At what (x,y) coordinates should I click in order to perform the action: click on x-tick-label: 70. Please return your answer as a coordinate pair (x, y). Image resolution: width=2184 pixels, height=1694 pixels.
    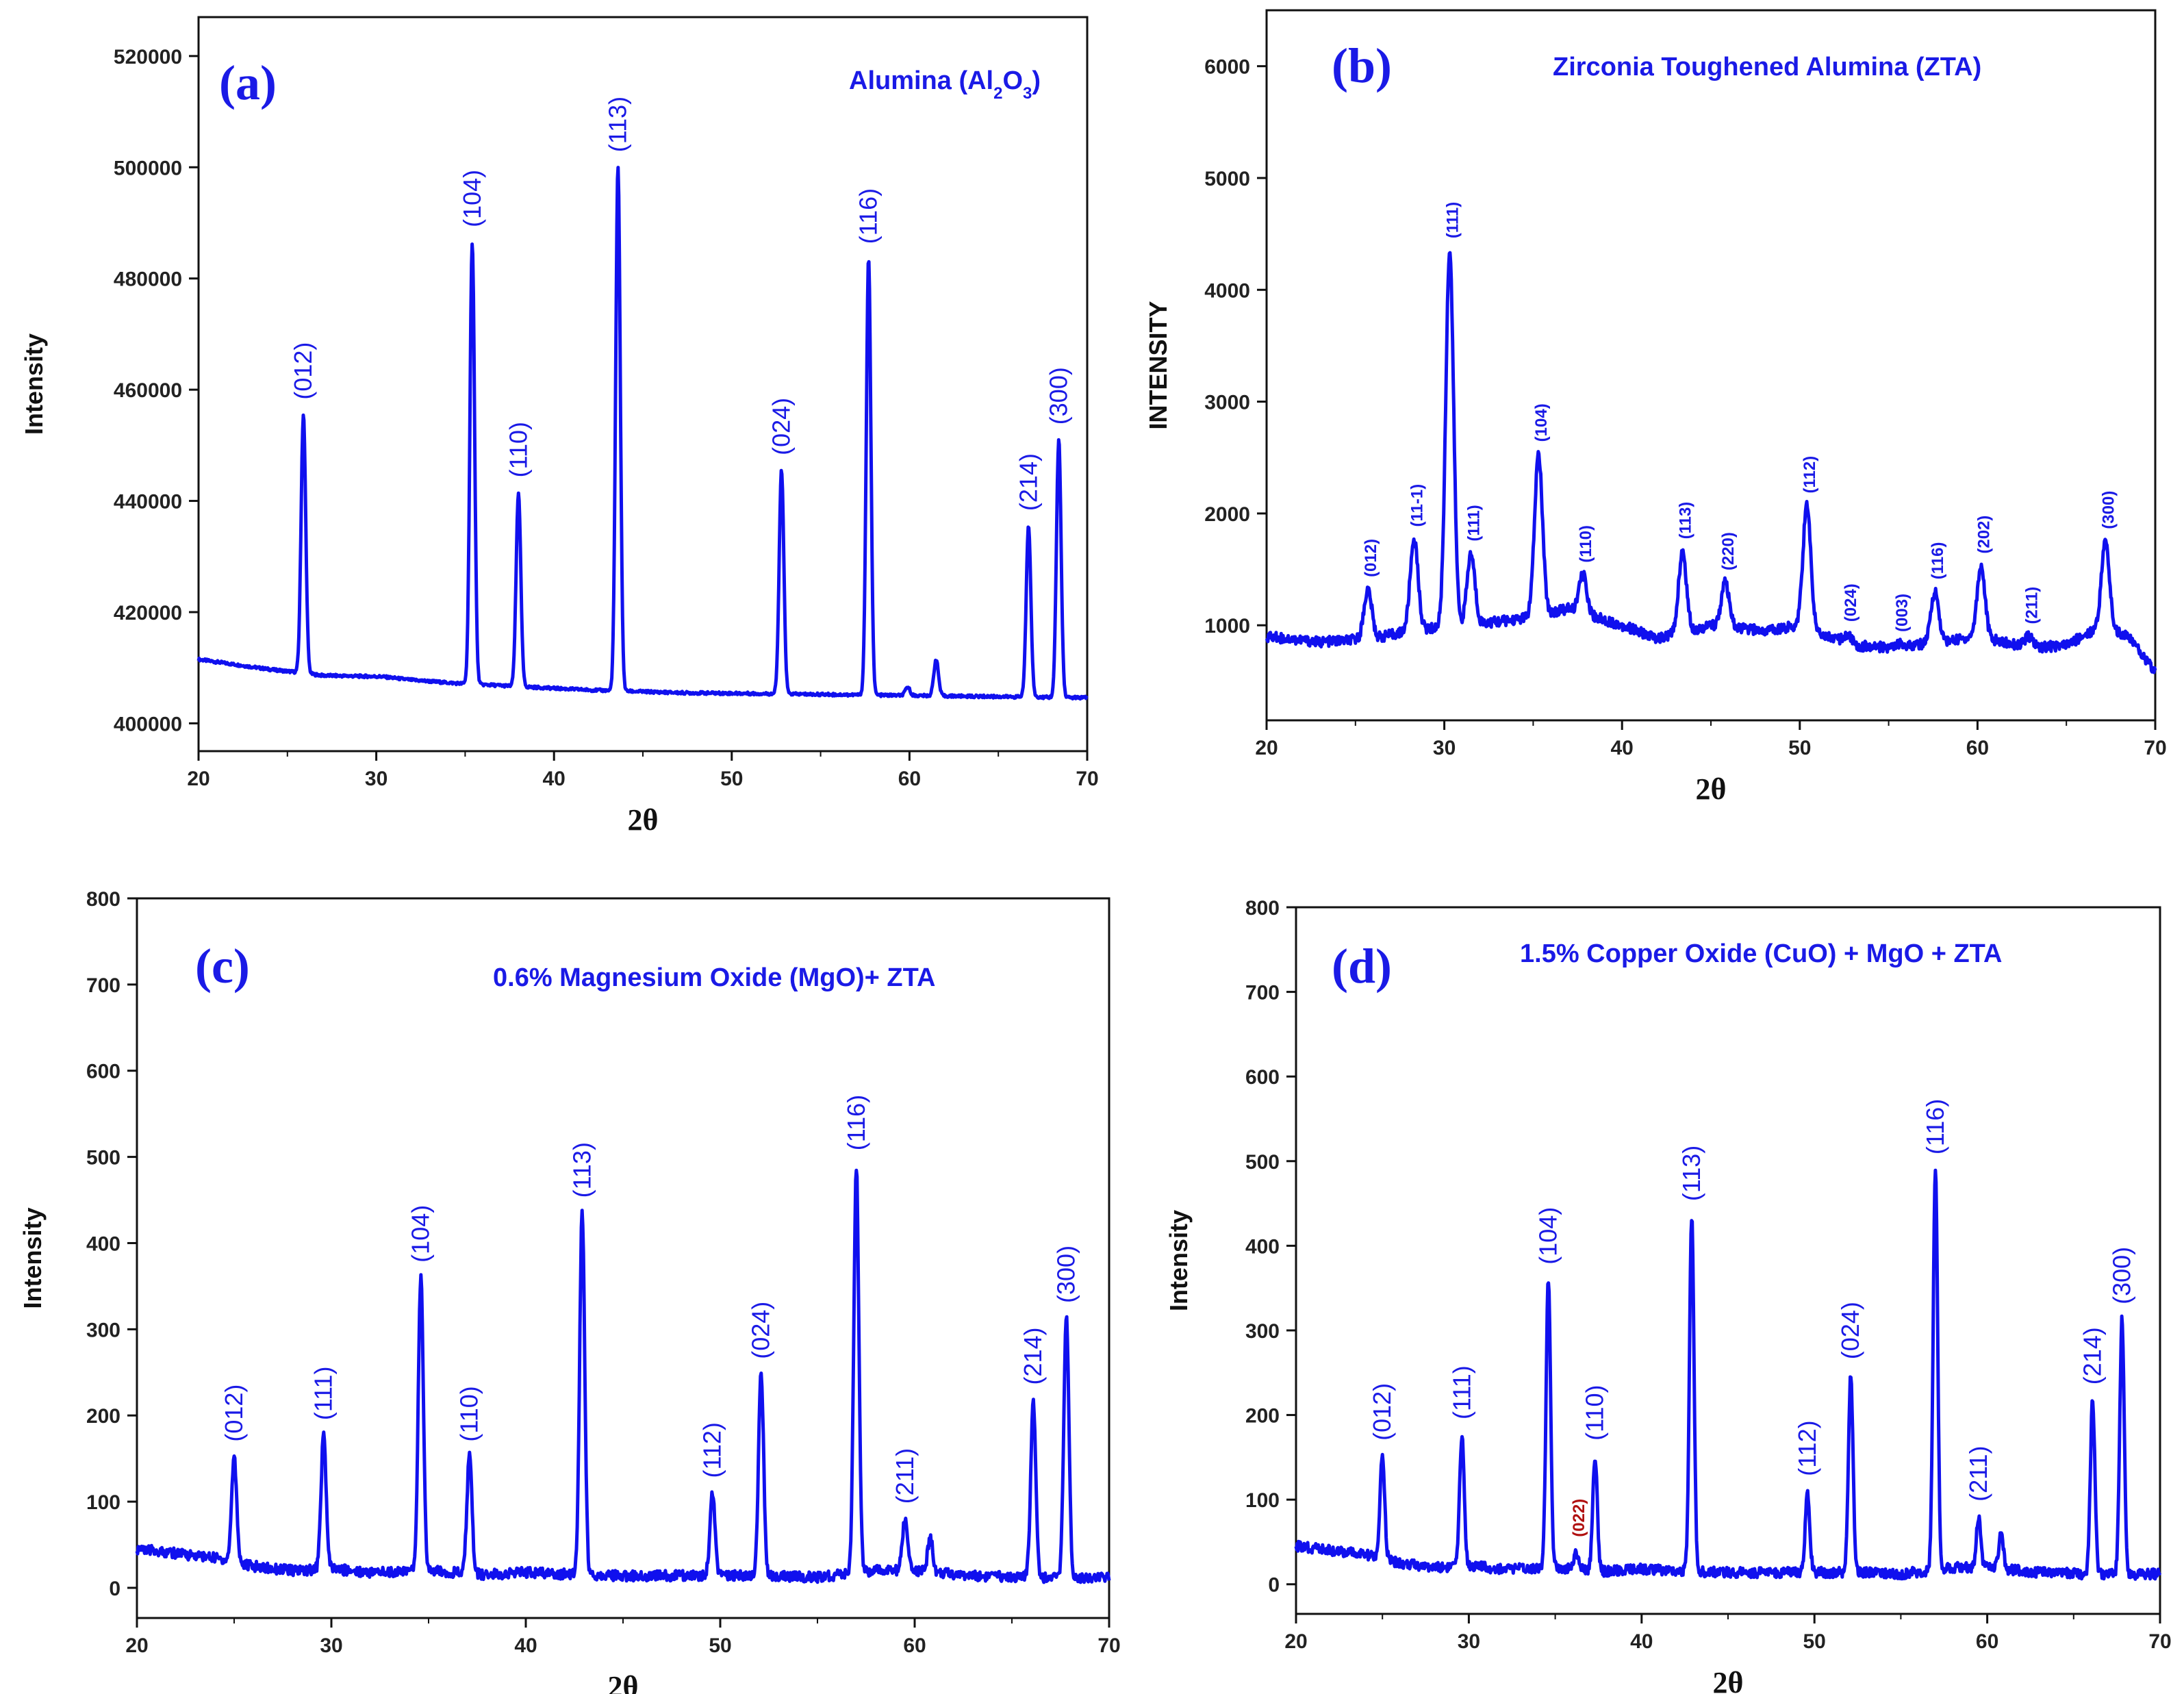
    Looking at the image, I should click on (1108, 1645).